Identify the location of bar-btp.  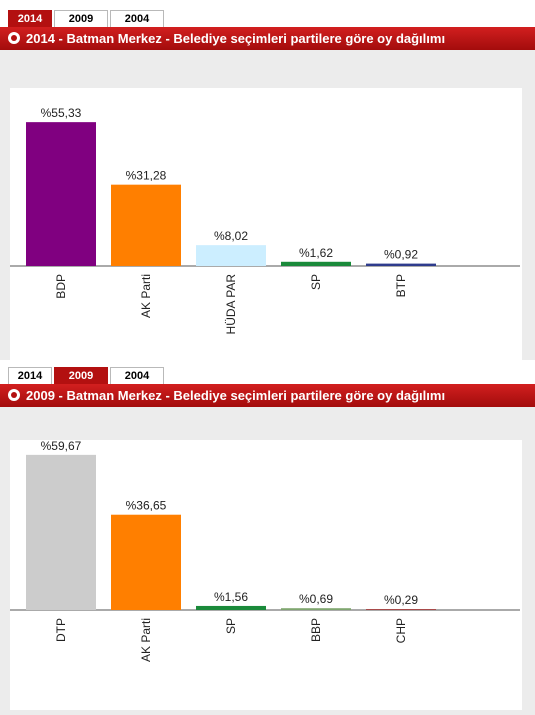
(401, 264).